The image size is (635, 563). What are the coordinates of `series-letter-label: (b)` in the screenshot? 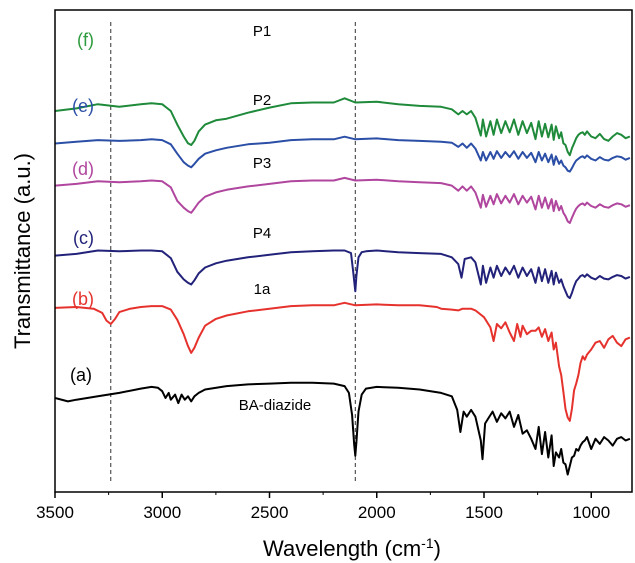 It's located at (83, 299).